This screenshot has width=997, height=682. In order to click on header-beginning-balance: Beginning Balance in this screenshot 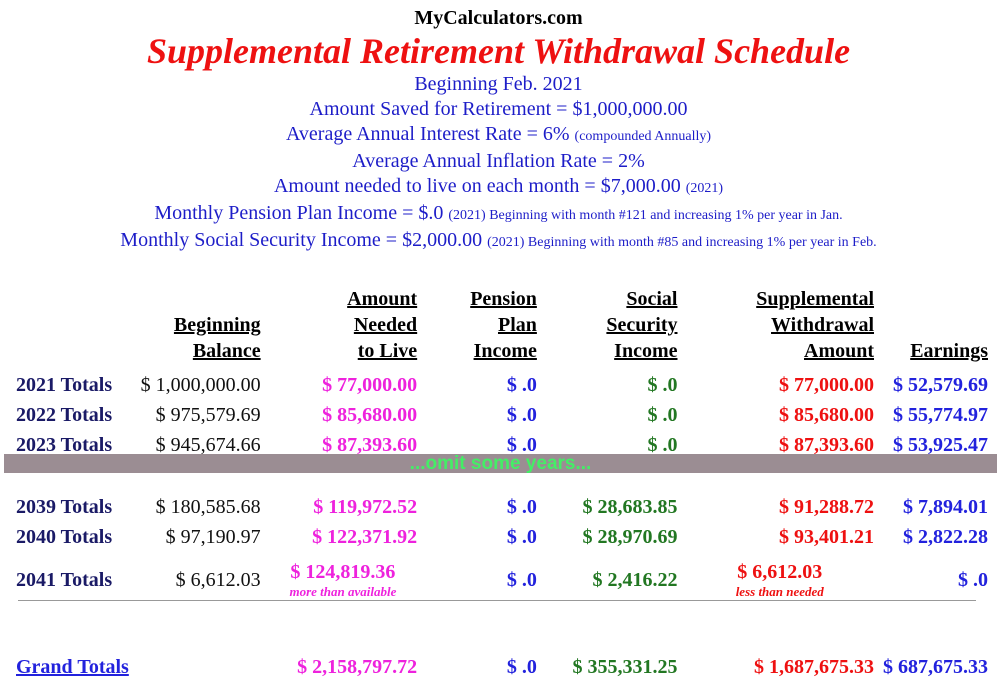, I will do `click(217, 338)`.